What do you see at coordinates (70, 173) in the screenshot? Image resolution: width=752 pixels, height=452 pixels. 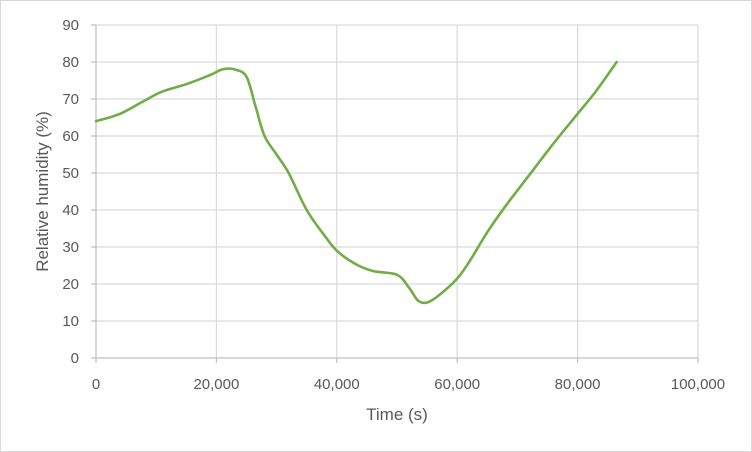 I see `y-tick-label: 50` at bounding box center [70, 173].